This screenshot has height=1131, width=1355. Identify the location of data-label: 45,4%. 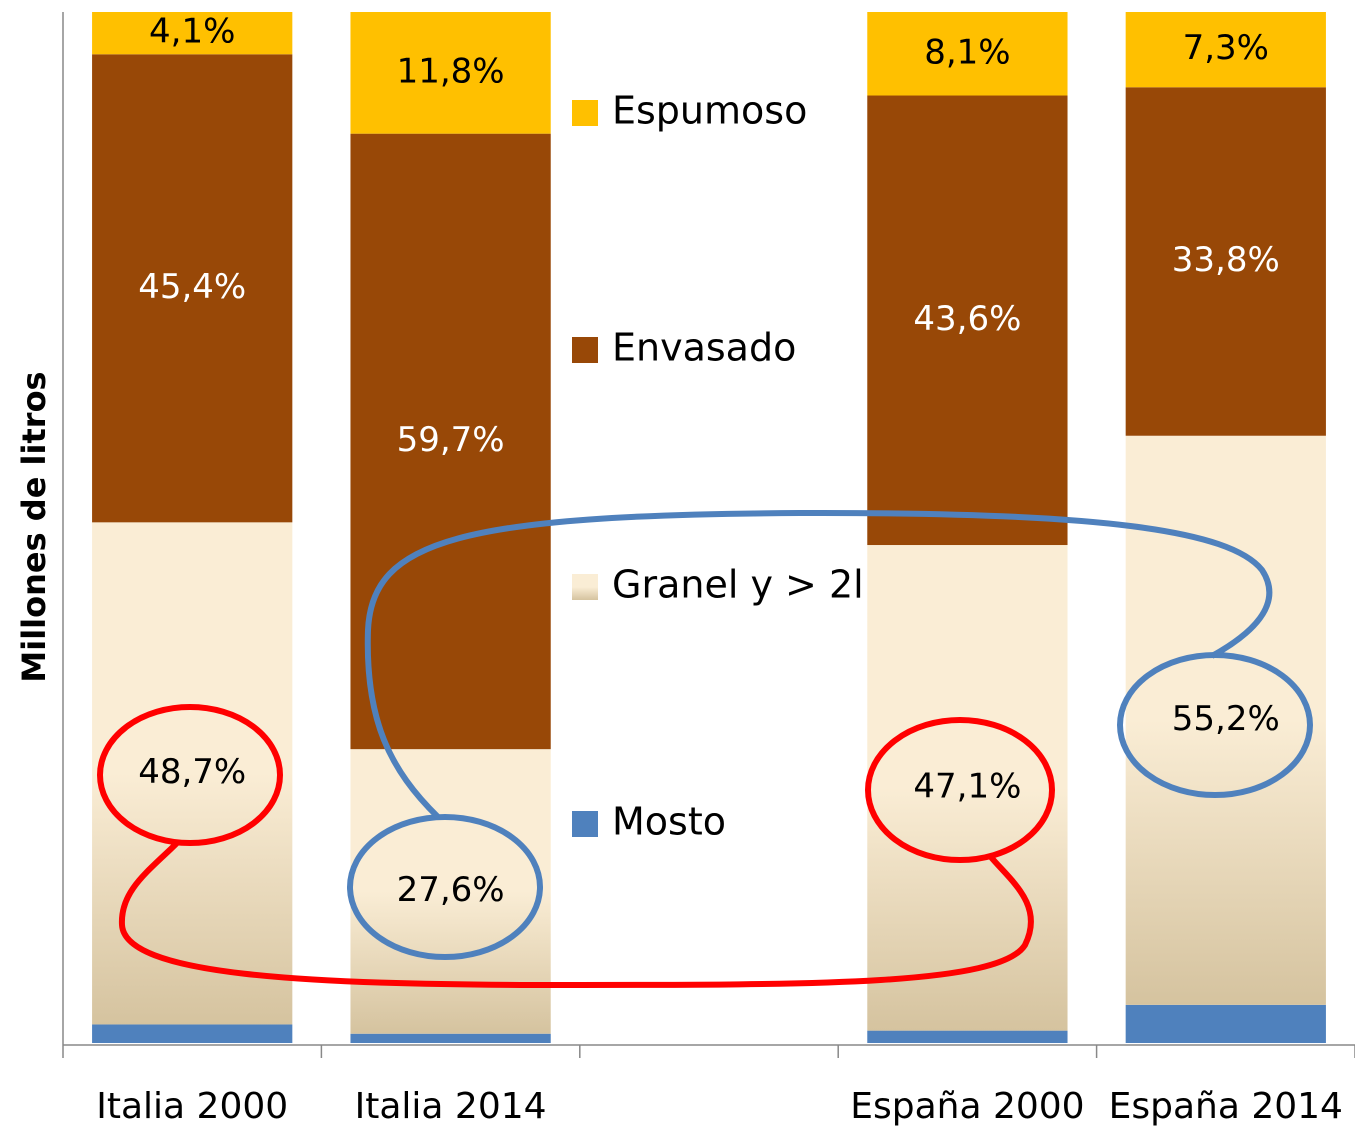
(192, 287).